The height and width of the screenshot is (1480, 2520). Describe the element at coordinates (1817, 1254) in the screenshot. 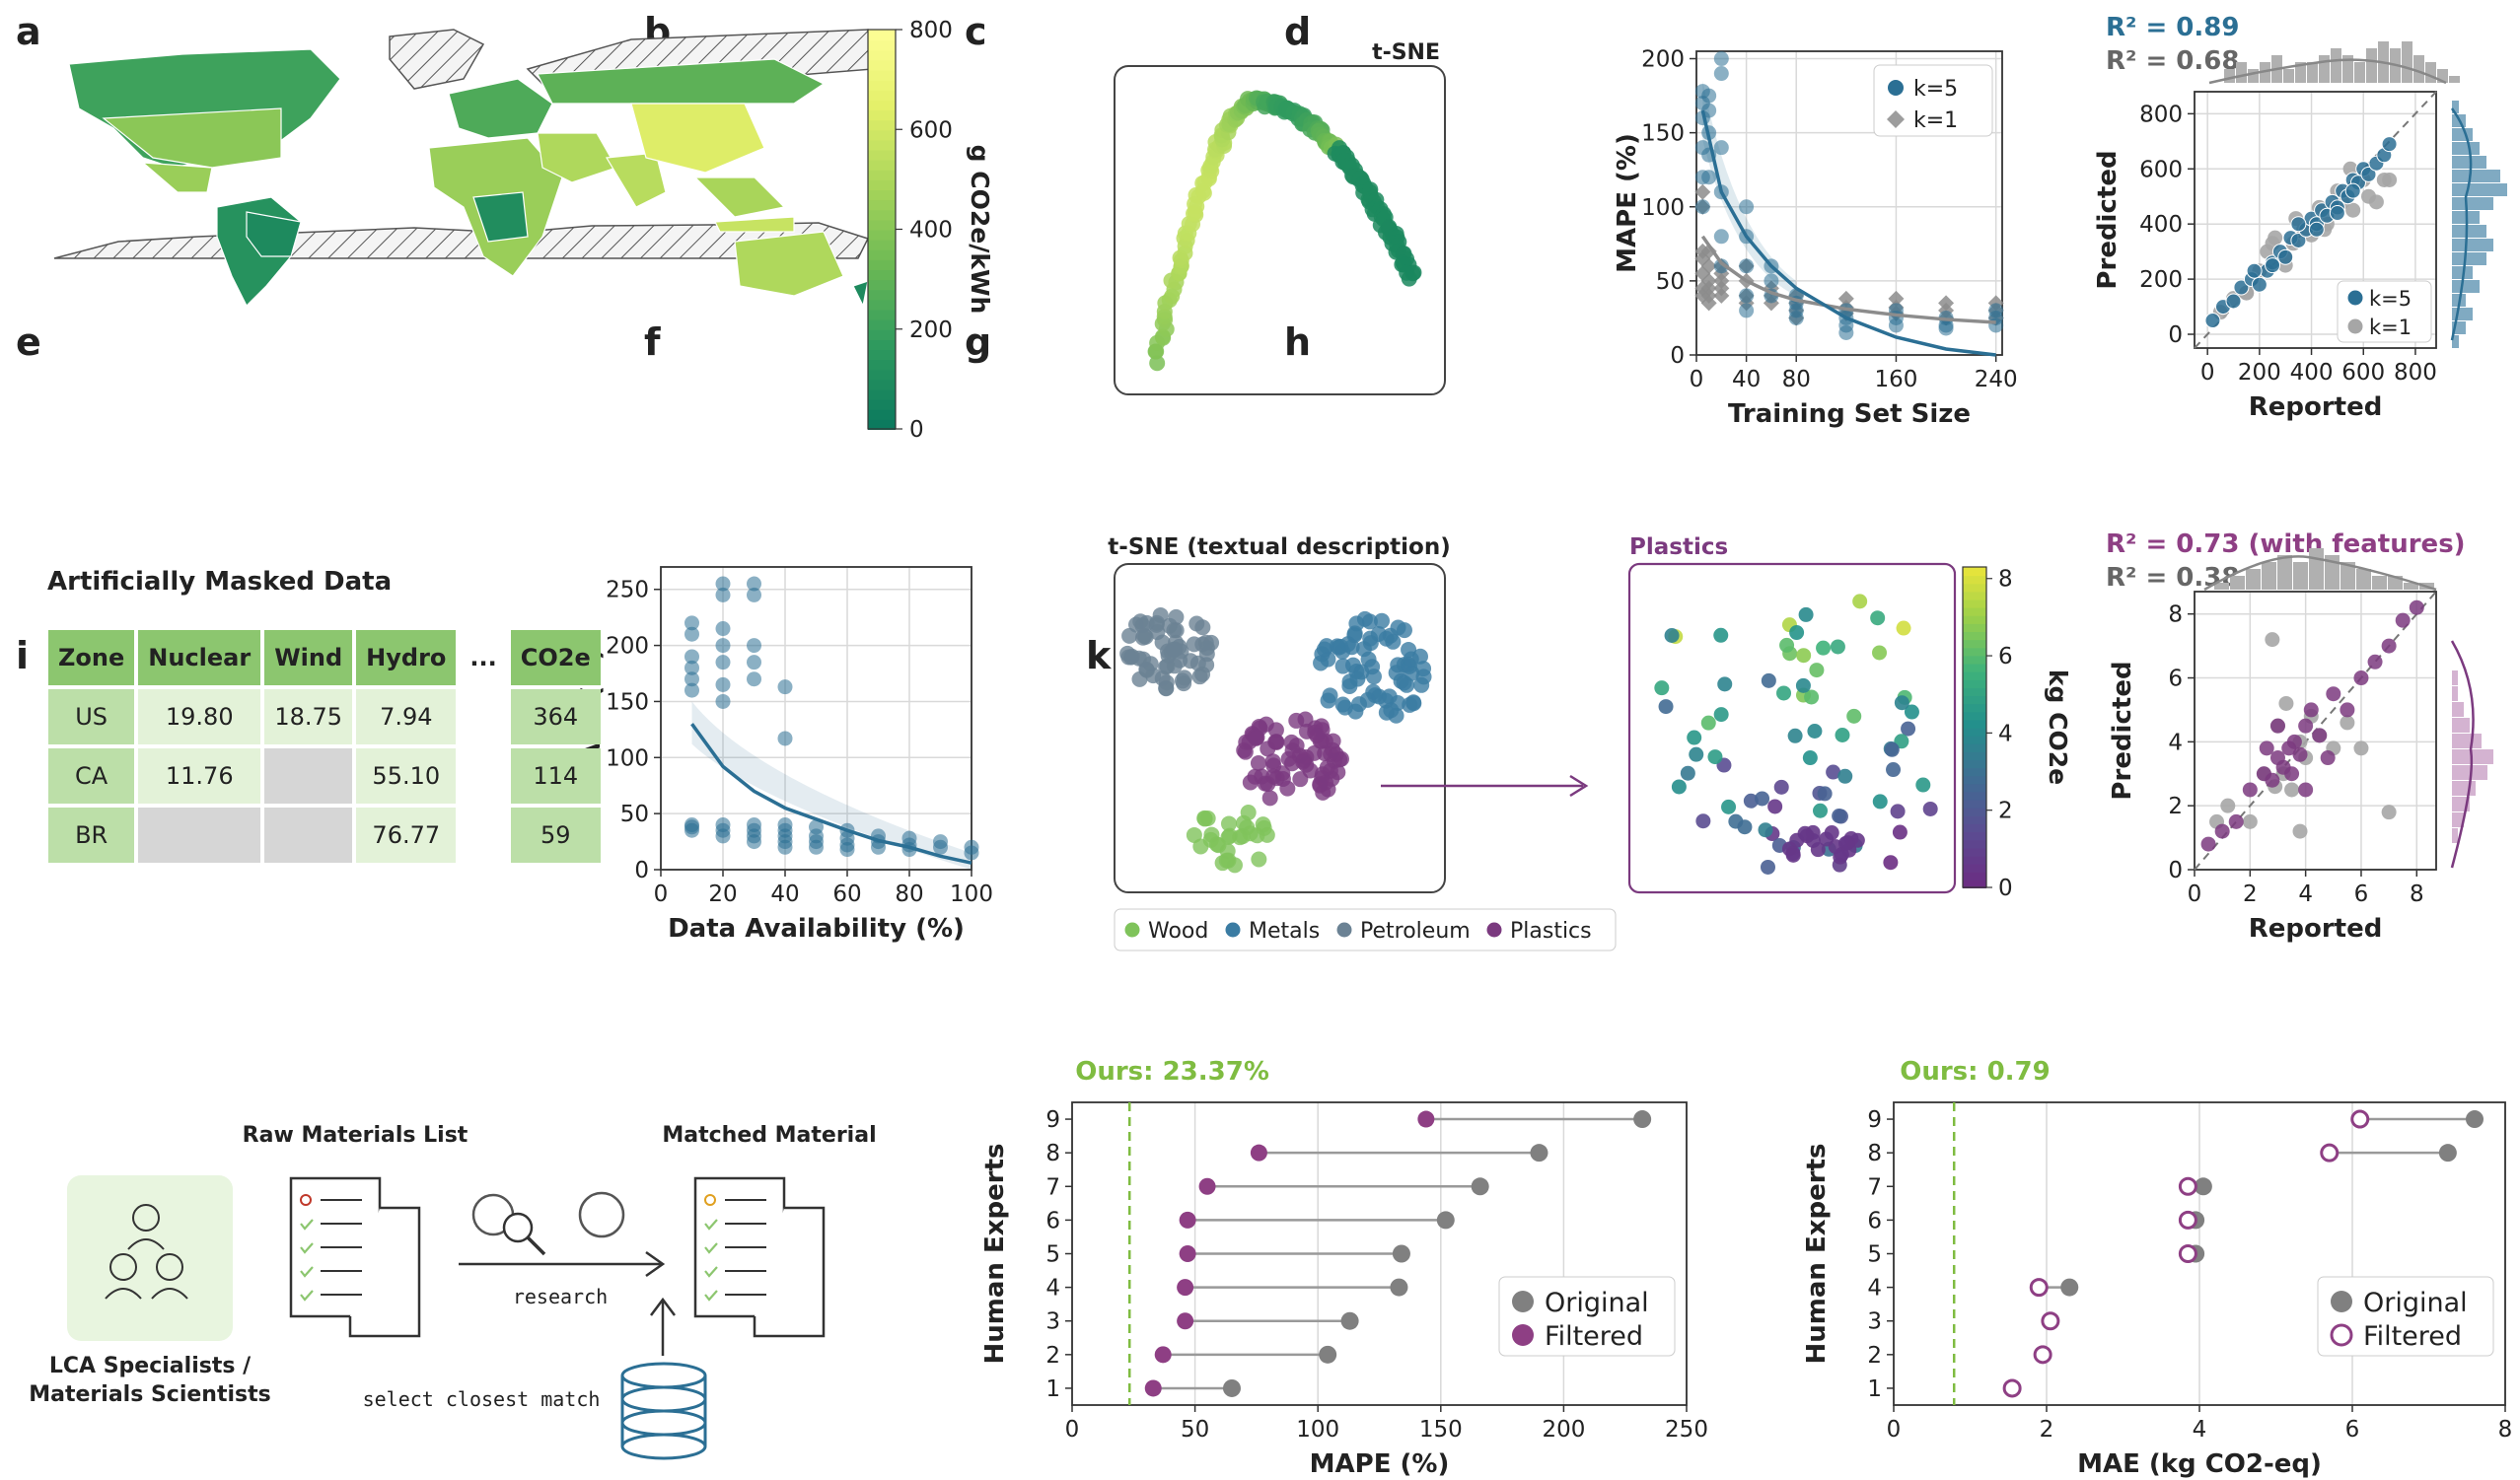

I see `y-axis-label: Human Experts` at that location.